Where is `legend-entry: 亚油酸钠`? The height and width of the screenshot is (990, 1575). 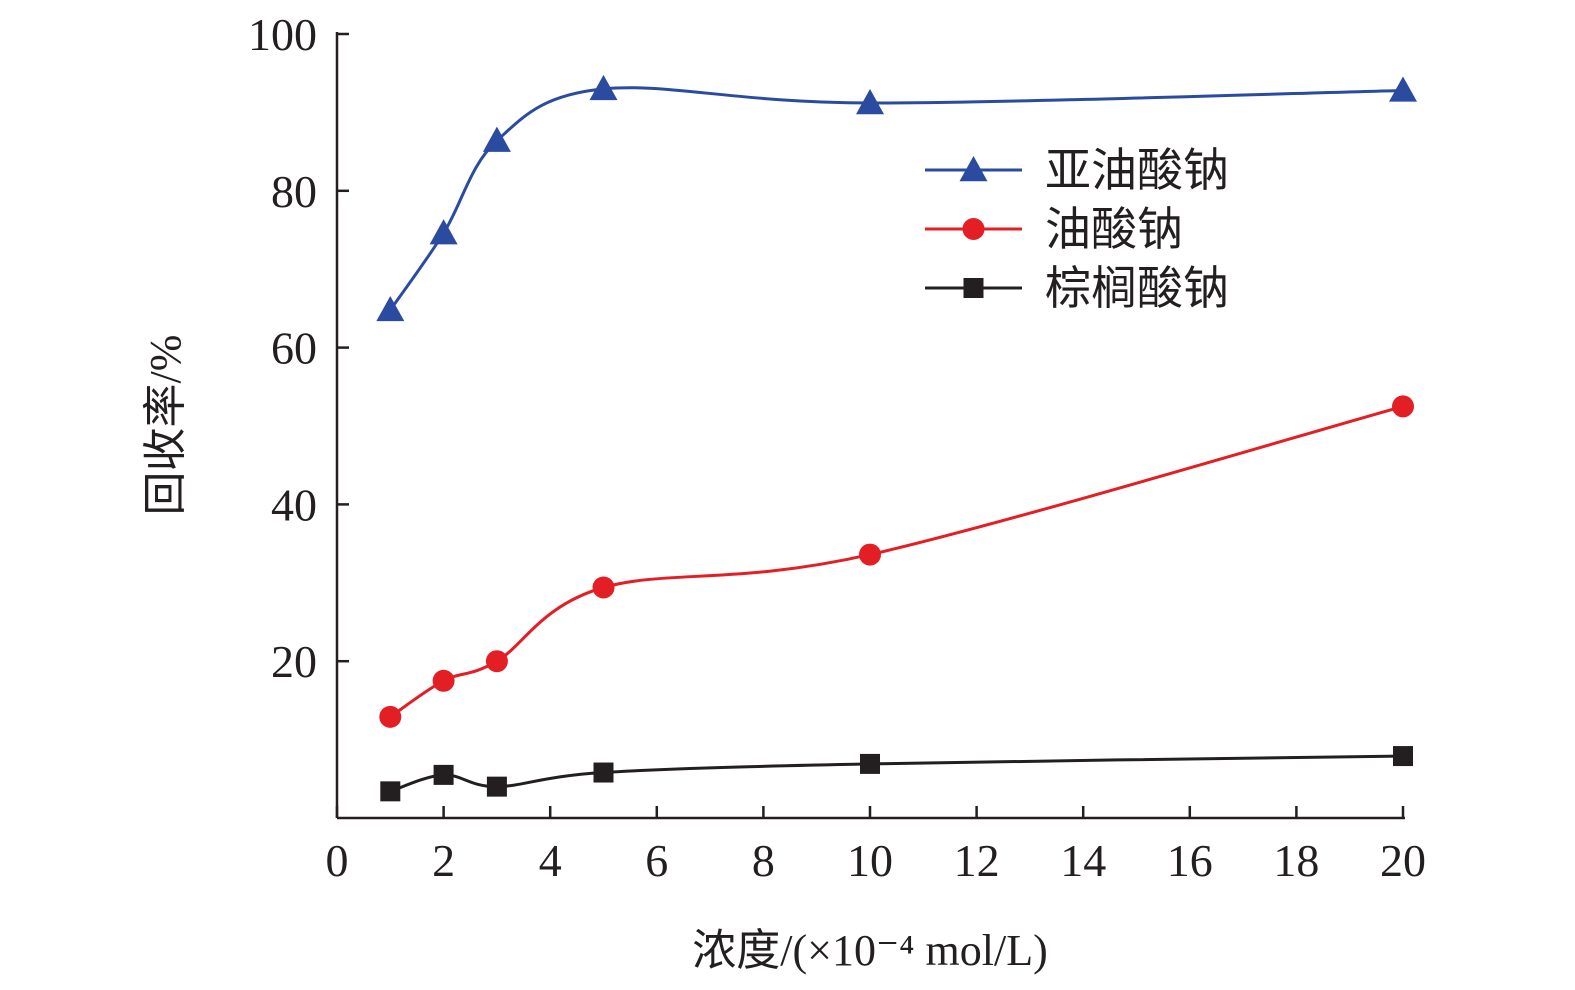
legend-entry: 亚油酸钠 is located at coordinates (1077, 170).